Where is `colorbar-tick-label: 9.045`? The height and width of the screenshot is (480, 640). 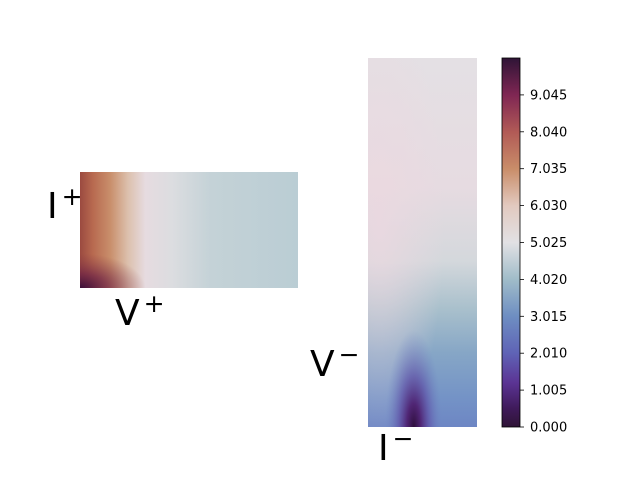 colorbar-tick-label: 9.045 is located at coordinates (548, 95).